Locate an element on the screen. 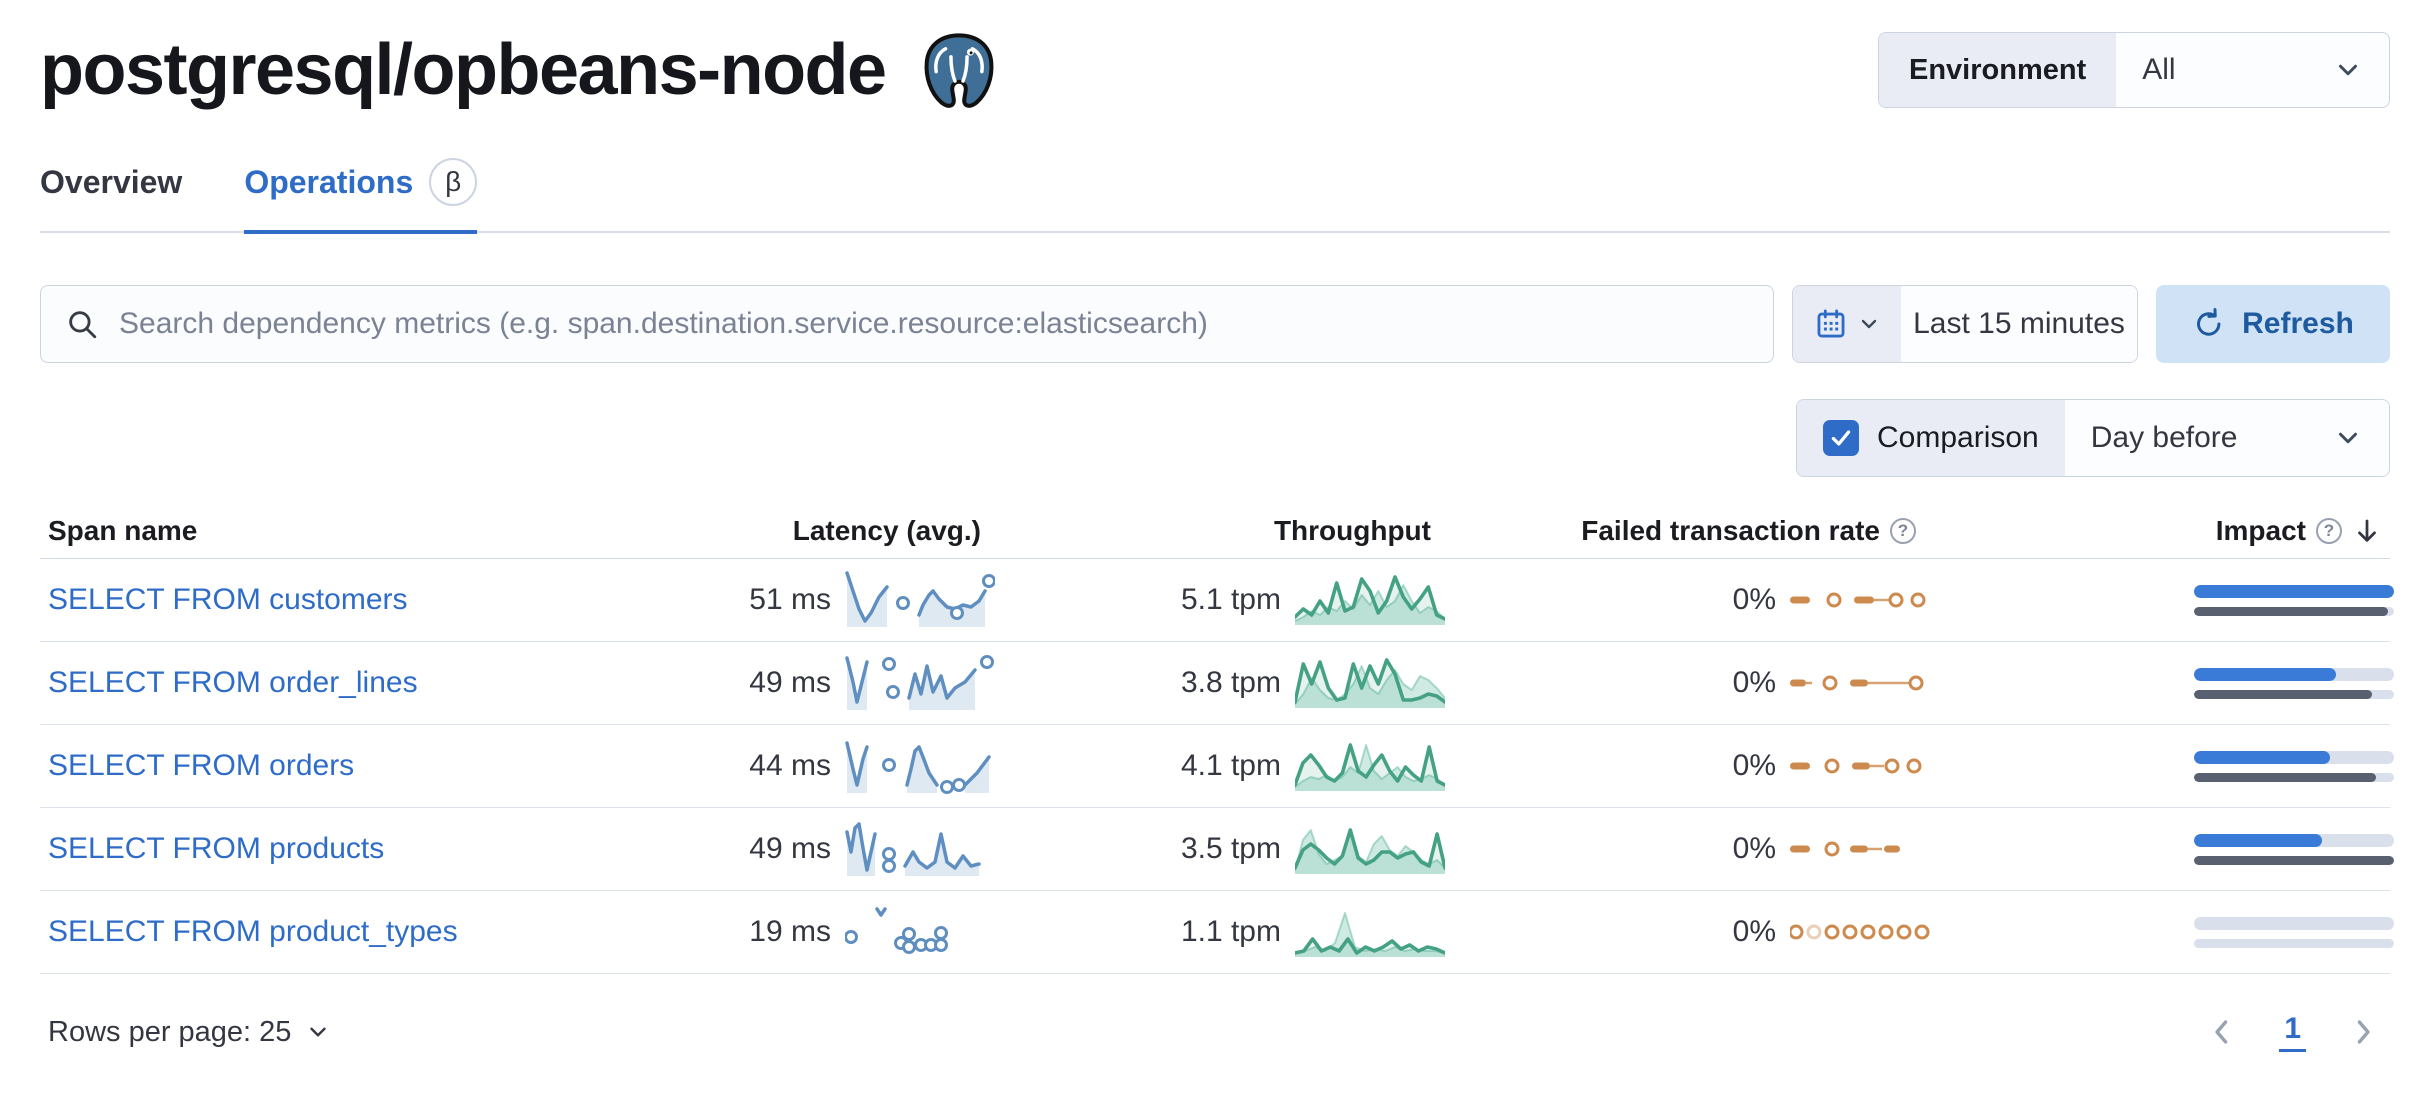 The image size is (2430, 1104). help-icon: ? is located at coordinates (1903, 530).